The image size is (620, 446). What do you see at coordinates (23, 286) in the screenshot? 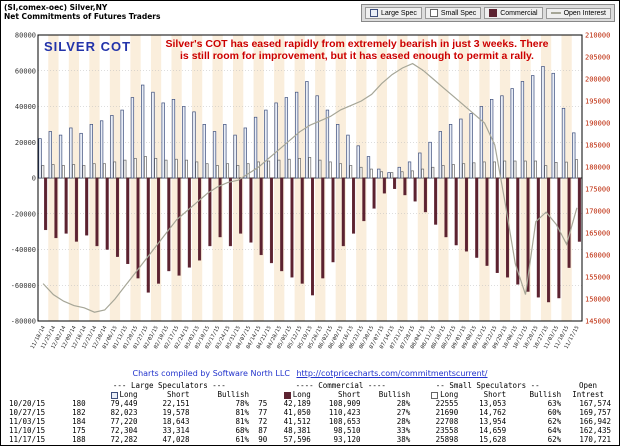
I see `svg-text: -60000` at bounding box center [23, 286].